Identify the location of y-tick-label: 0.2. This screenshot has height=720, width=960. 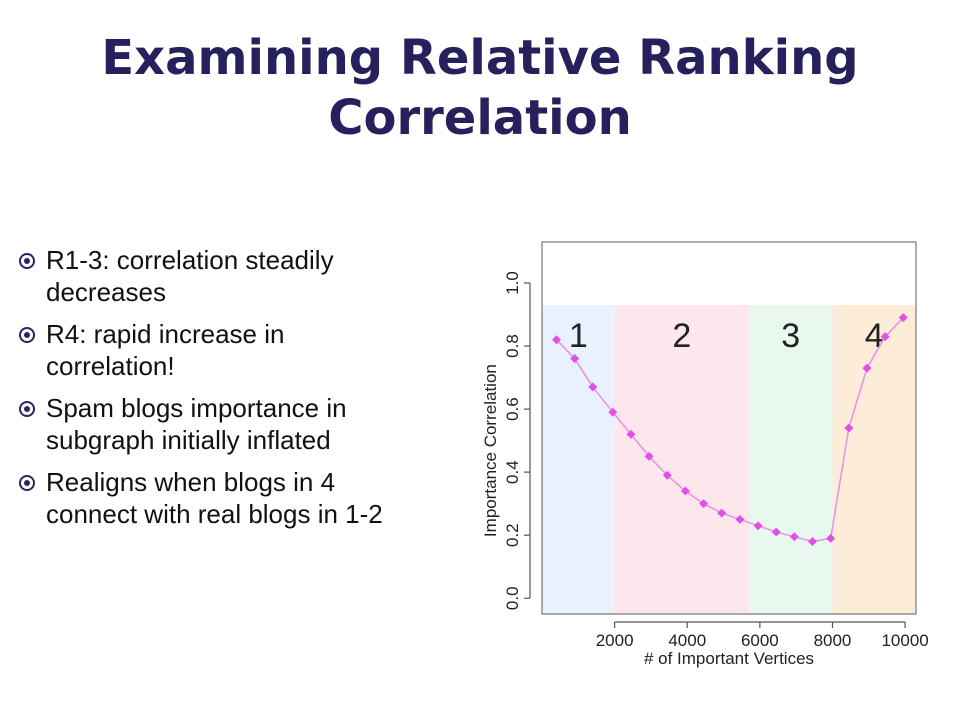
(512, 535).